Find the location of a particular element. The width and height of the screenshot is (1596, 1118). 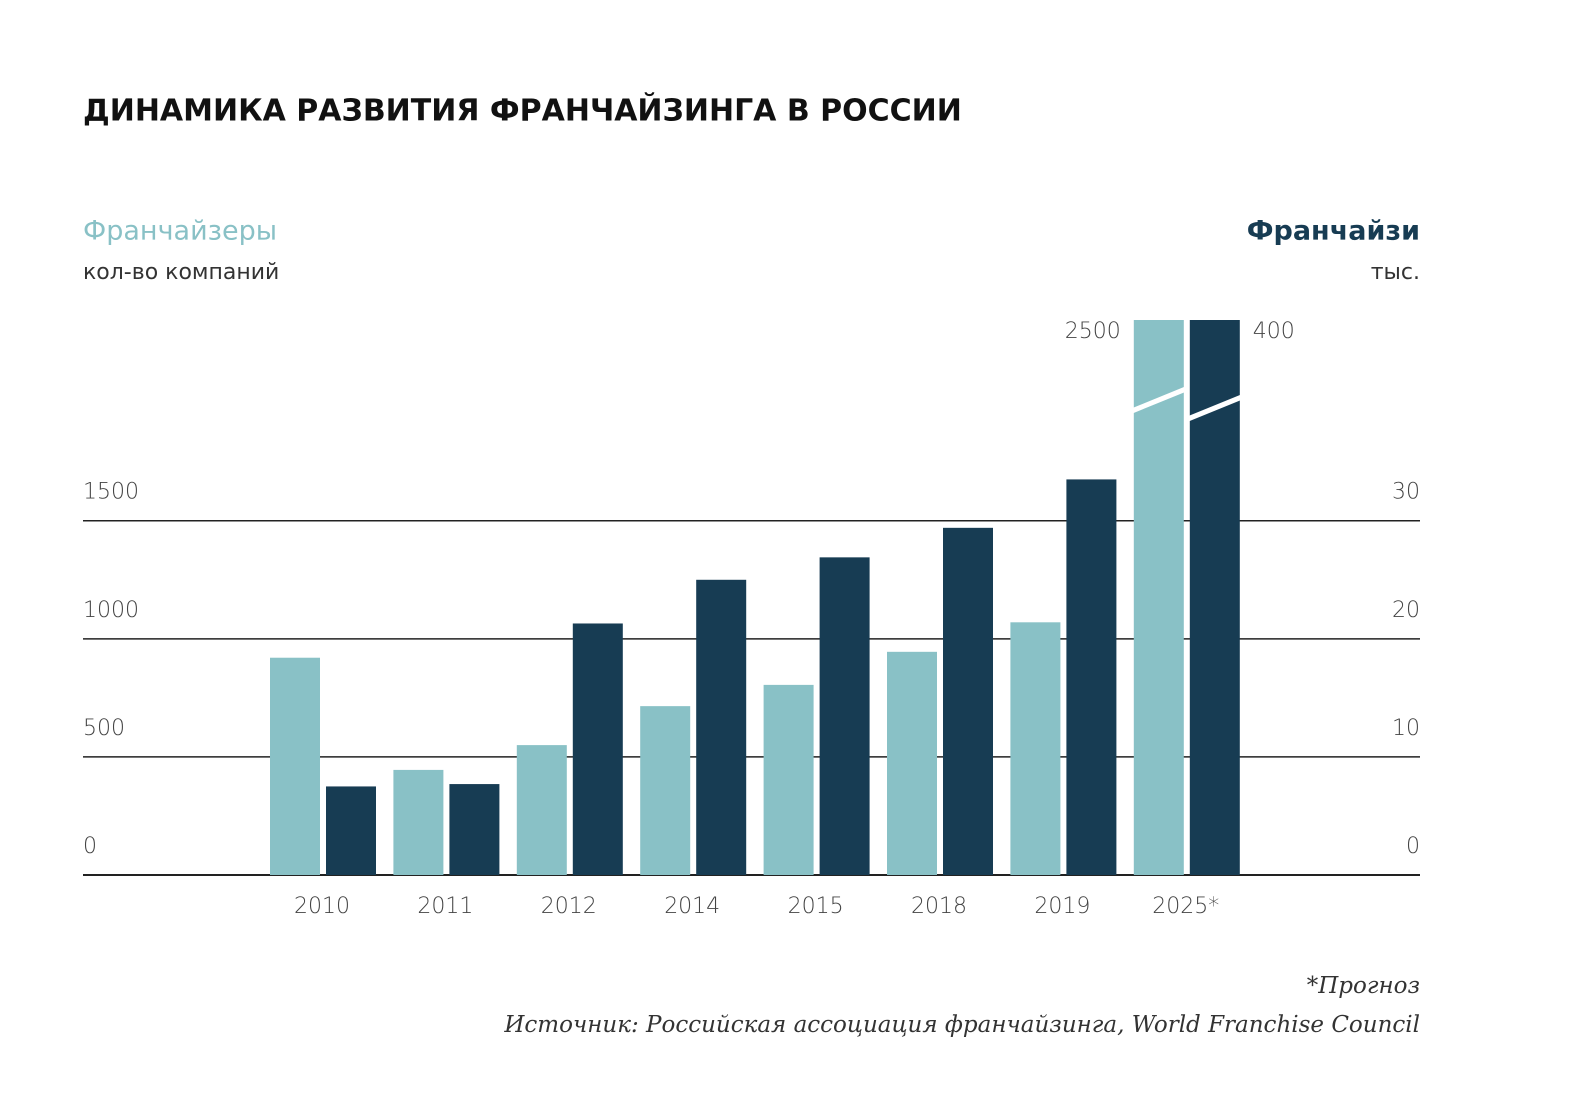

y2-tick-label: 0 is located at coordinates (1413, 846).